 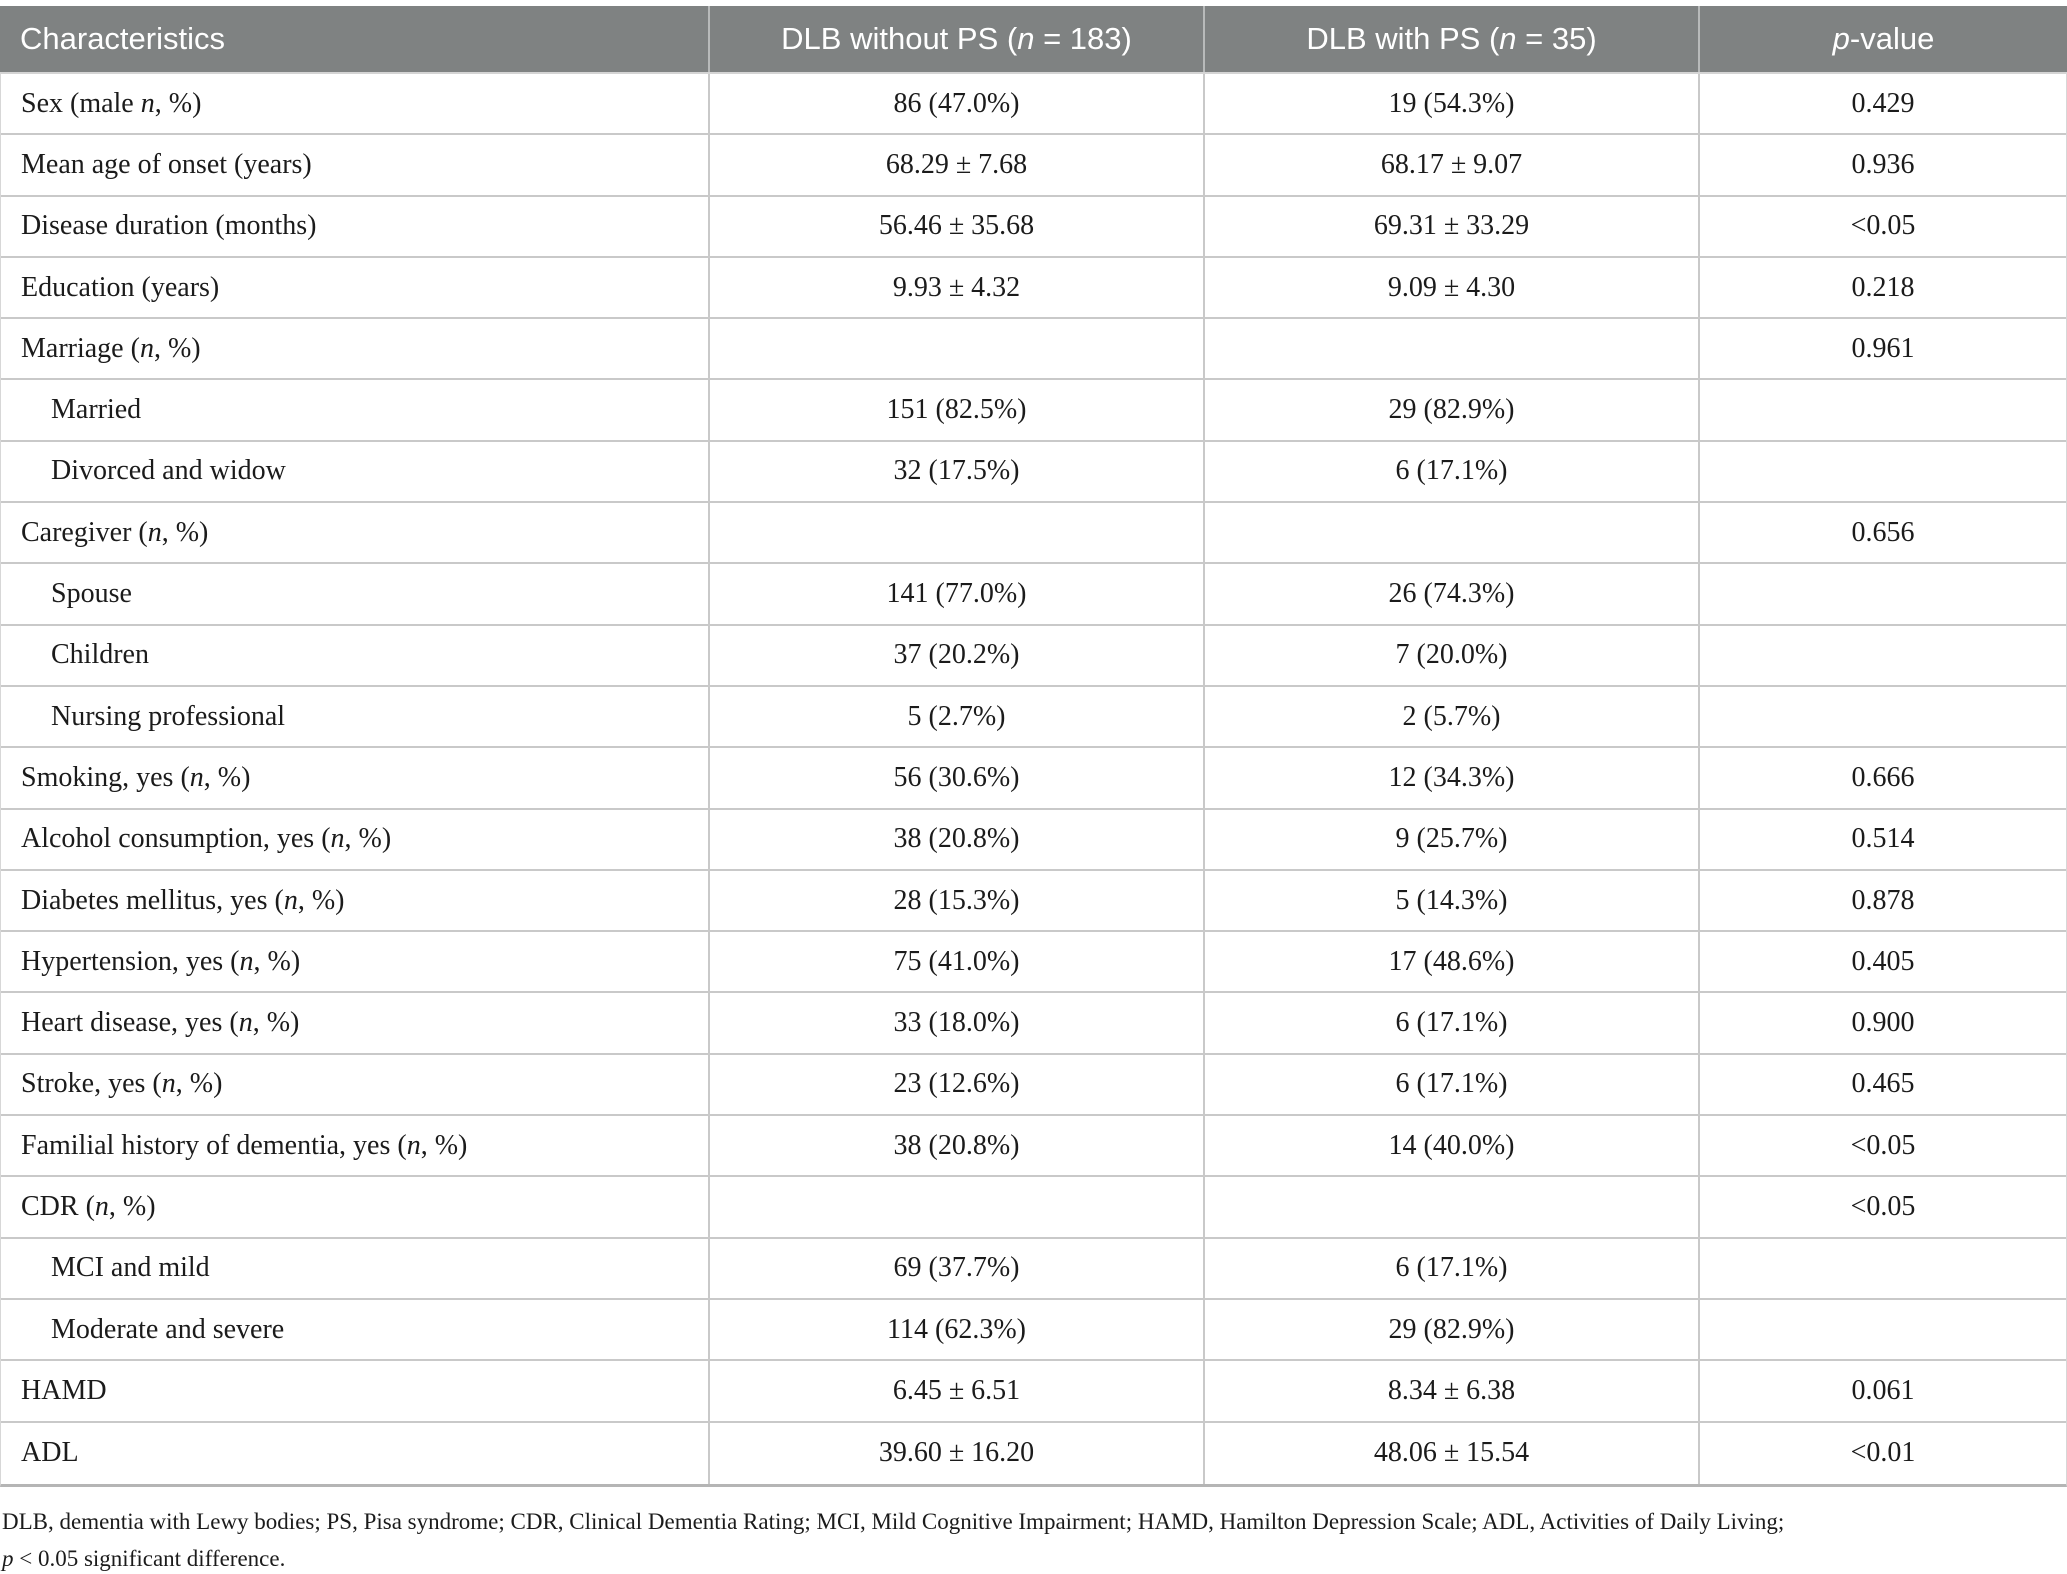 What do you see at coordinates (166, 164) in the screenshot?
I see `row-label: Mean age of onset (years)` at bounding box center [166, 164].